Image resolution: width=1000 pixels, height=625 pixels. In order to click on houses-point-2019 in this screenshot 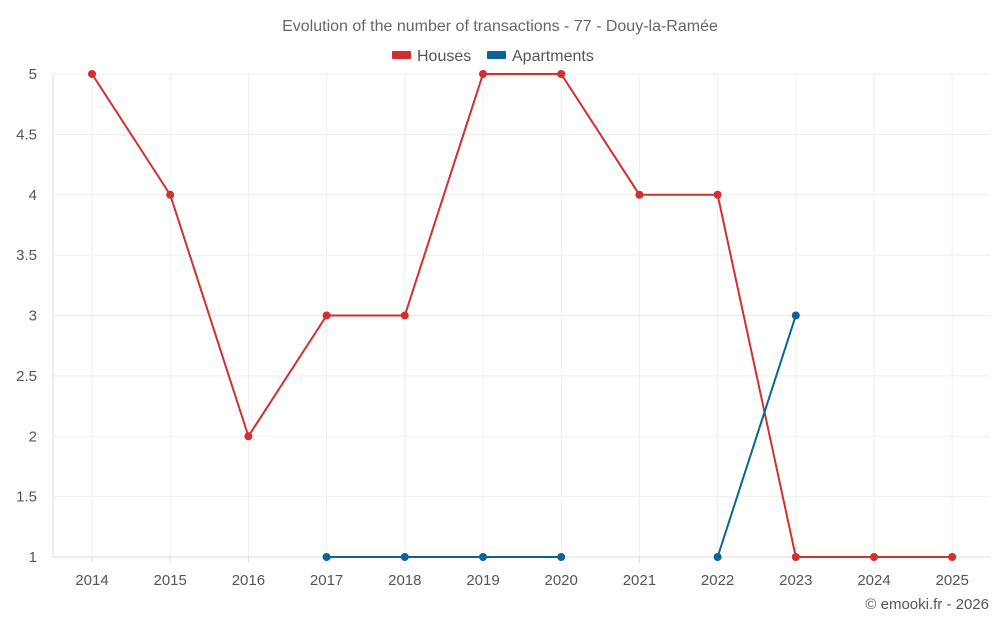, I will do `click(483, 74)`.